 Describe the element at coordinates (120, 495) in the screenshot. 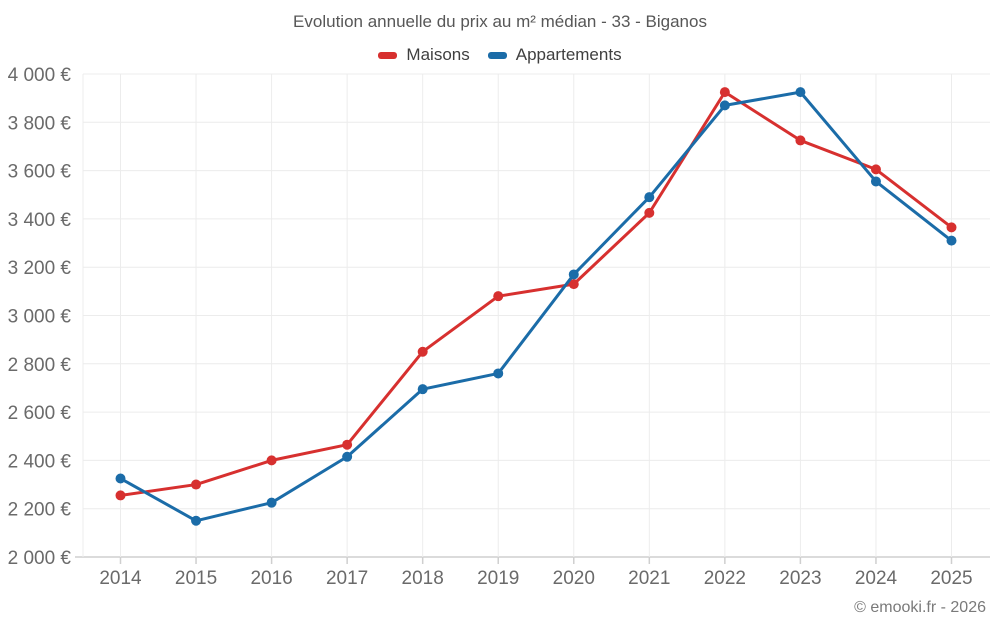

I see `maisons-point-2014` at that location.